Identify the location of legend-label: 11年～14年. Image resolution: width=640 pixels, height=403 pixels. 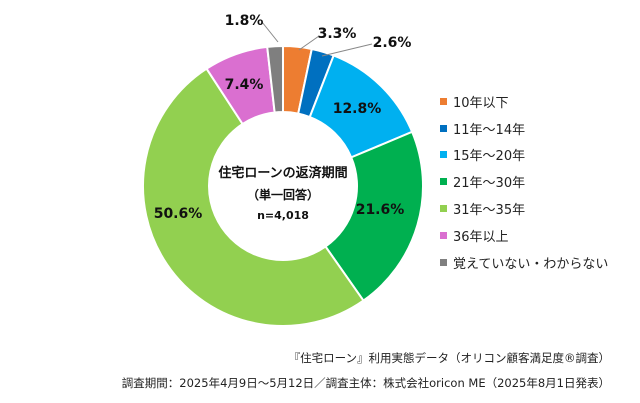
(489, 130).